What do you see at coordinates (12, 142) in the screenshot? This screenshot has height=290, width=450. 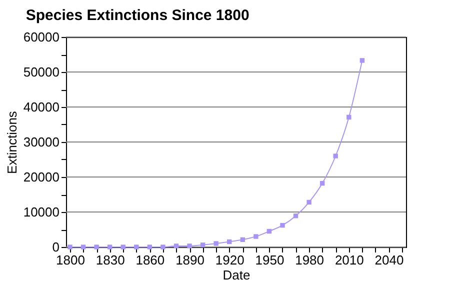 I see `y-axis-title: Extinctions` at bounding box center [12, 142].